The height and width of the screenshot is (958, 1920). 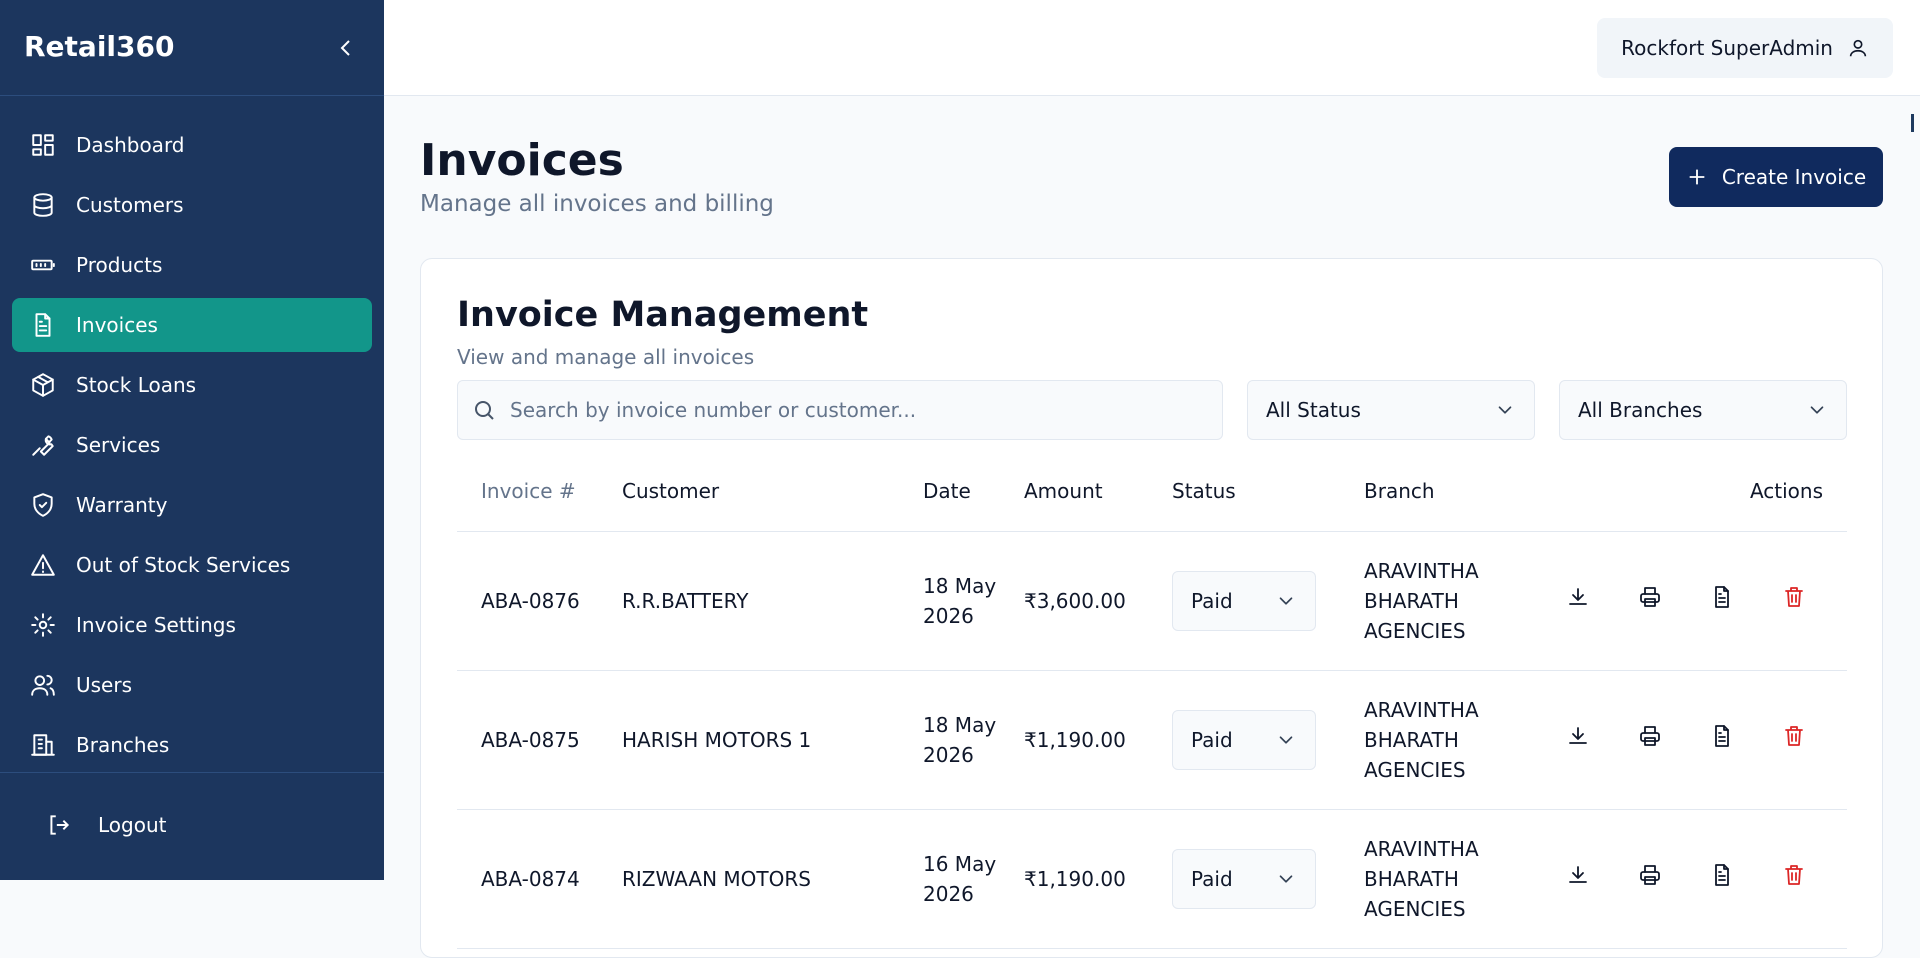 What do you see at coordinates (192, 685) in the screenshot?
I see `nav-item: Users` at bounding box center [192, 685].